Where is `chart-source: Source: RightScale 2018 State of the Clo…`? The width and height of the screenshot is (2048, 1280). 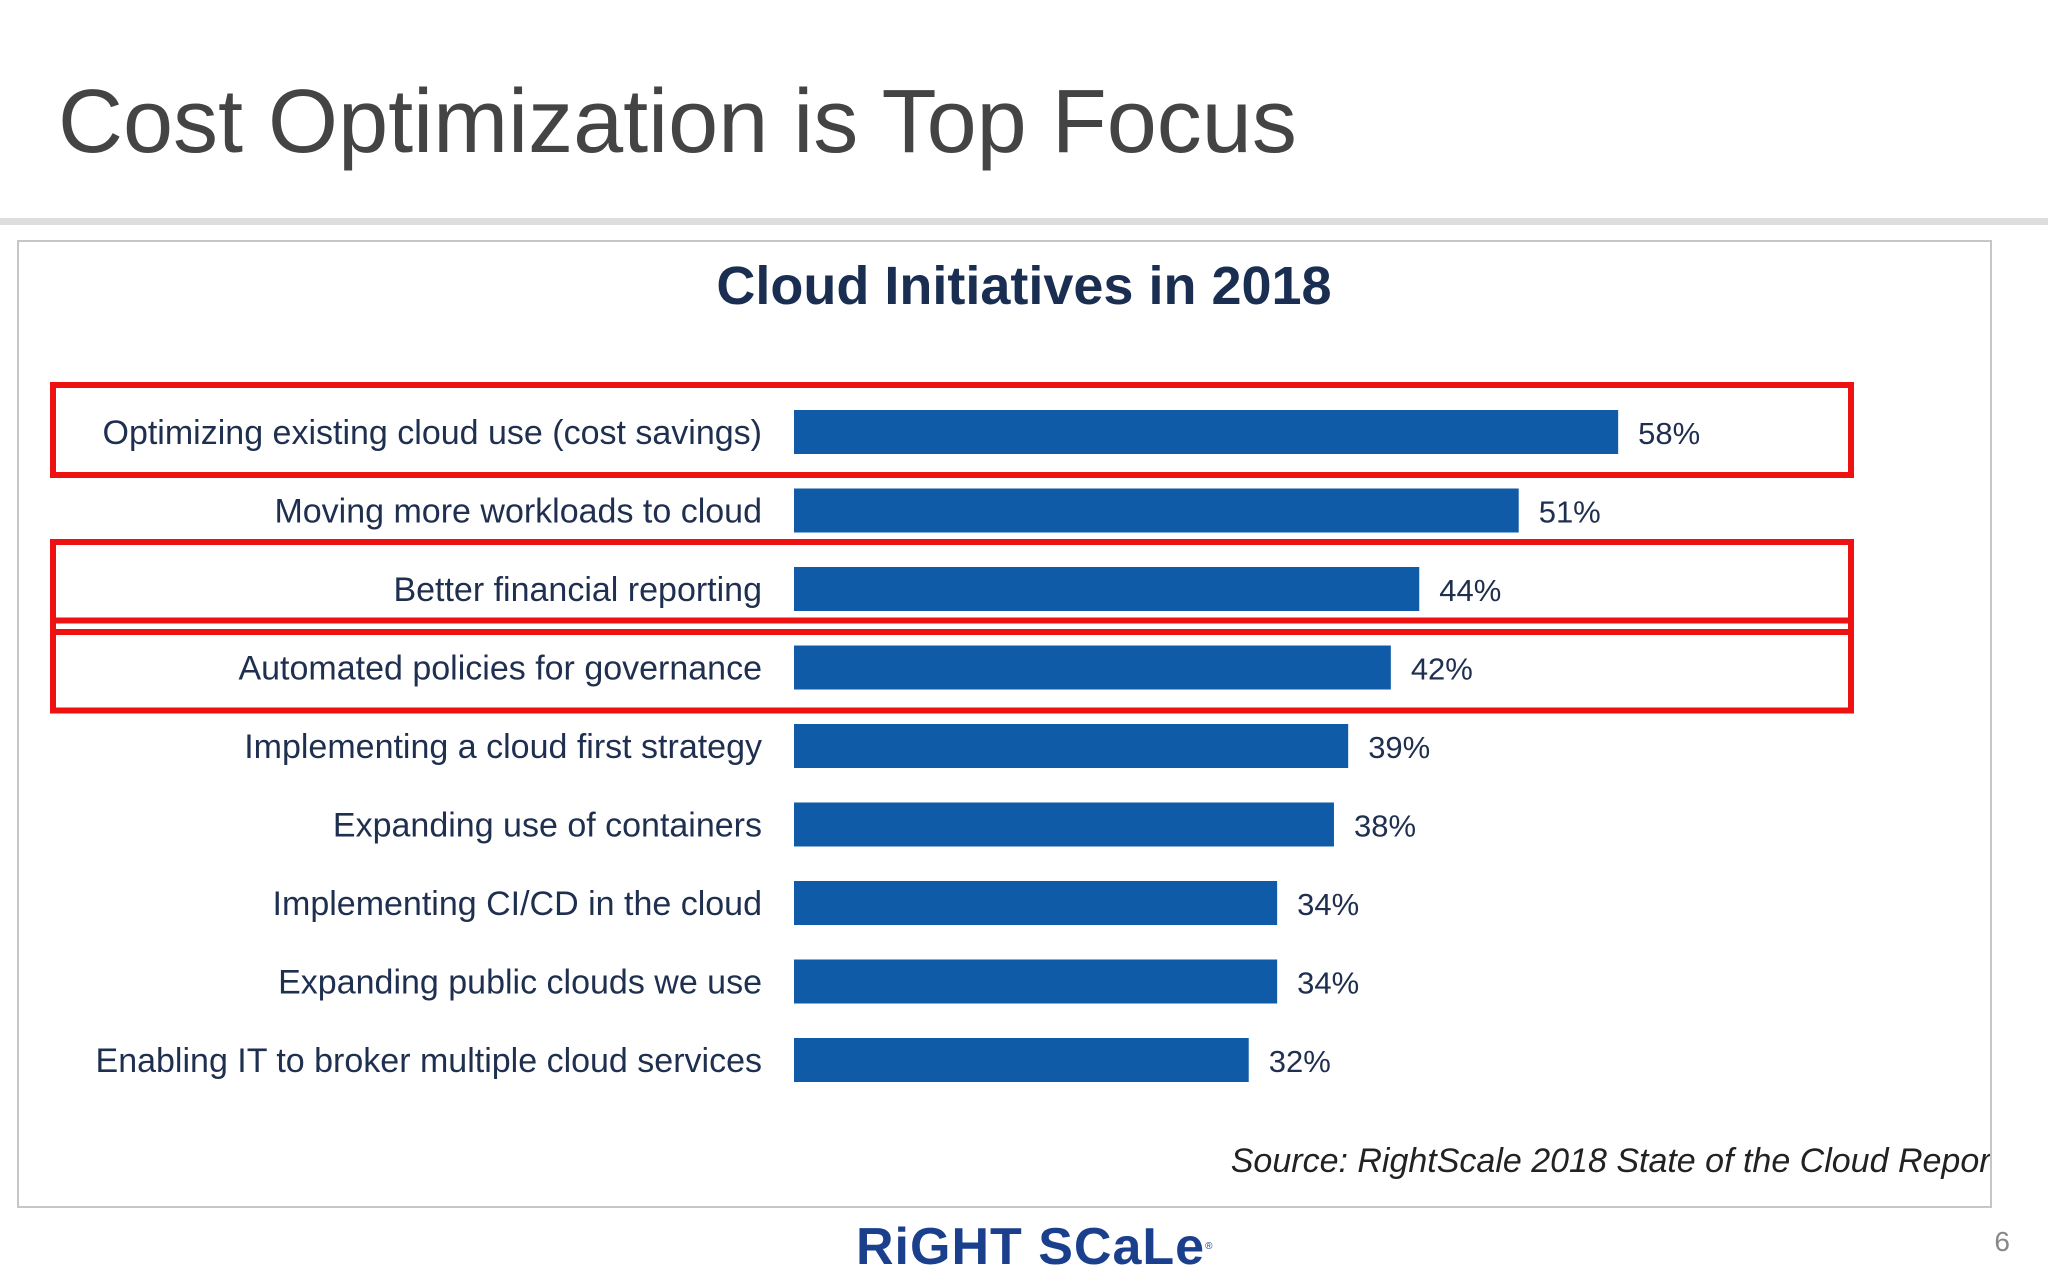 chart-source: Source: RightScale 2018 State of the Clo… is located at coordinates (1610, 1161).